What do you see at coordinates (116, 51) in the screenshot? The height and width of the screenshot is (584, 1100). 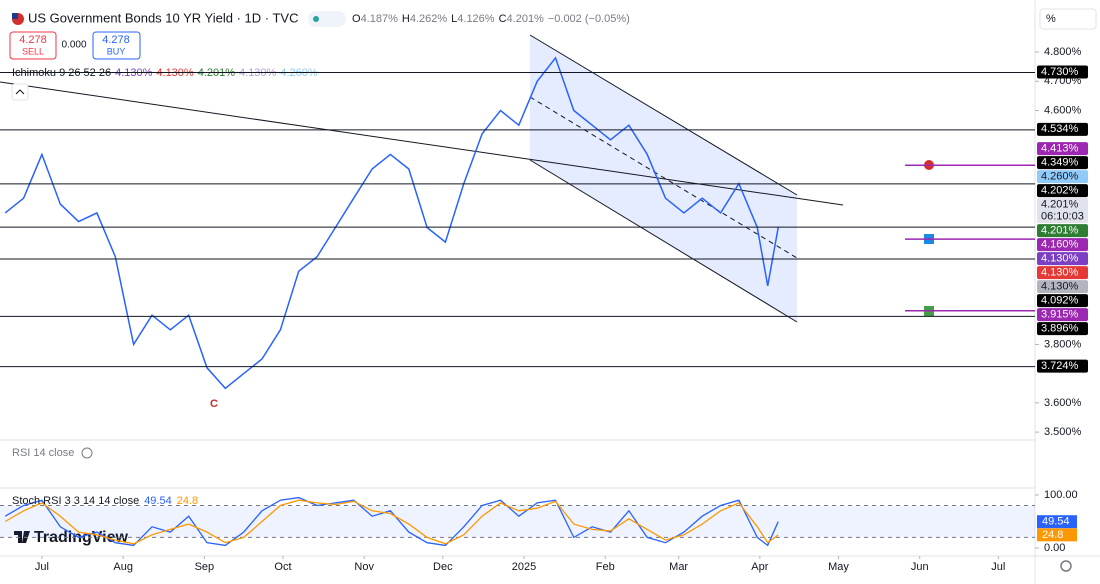 I see `buy-label: BUY` at bounding box center [116, 51].